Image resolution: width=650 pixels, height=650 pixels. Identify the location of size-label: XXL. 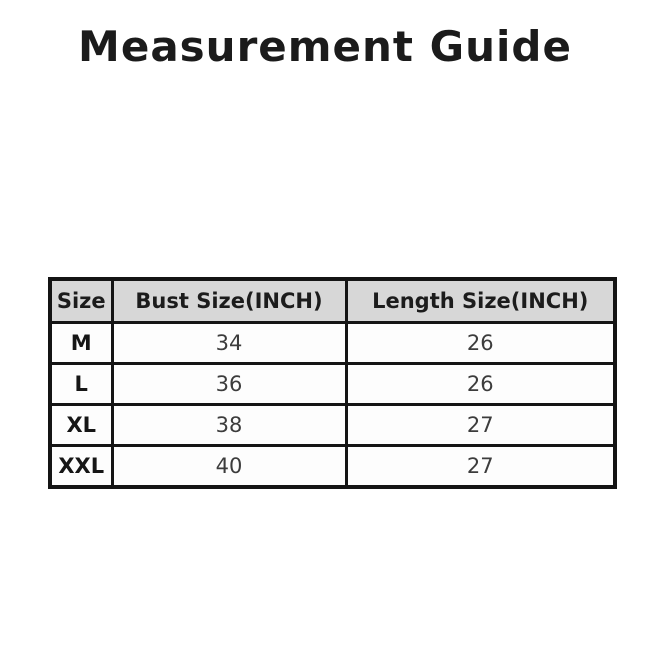
(81, 466).